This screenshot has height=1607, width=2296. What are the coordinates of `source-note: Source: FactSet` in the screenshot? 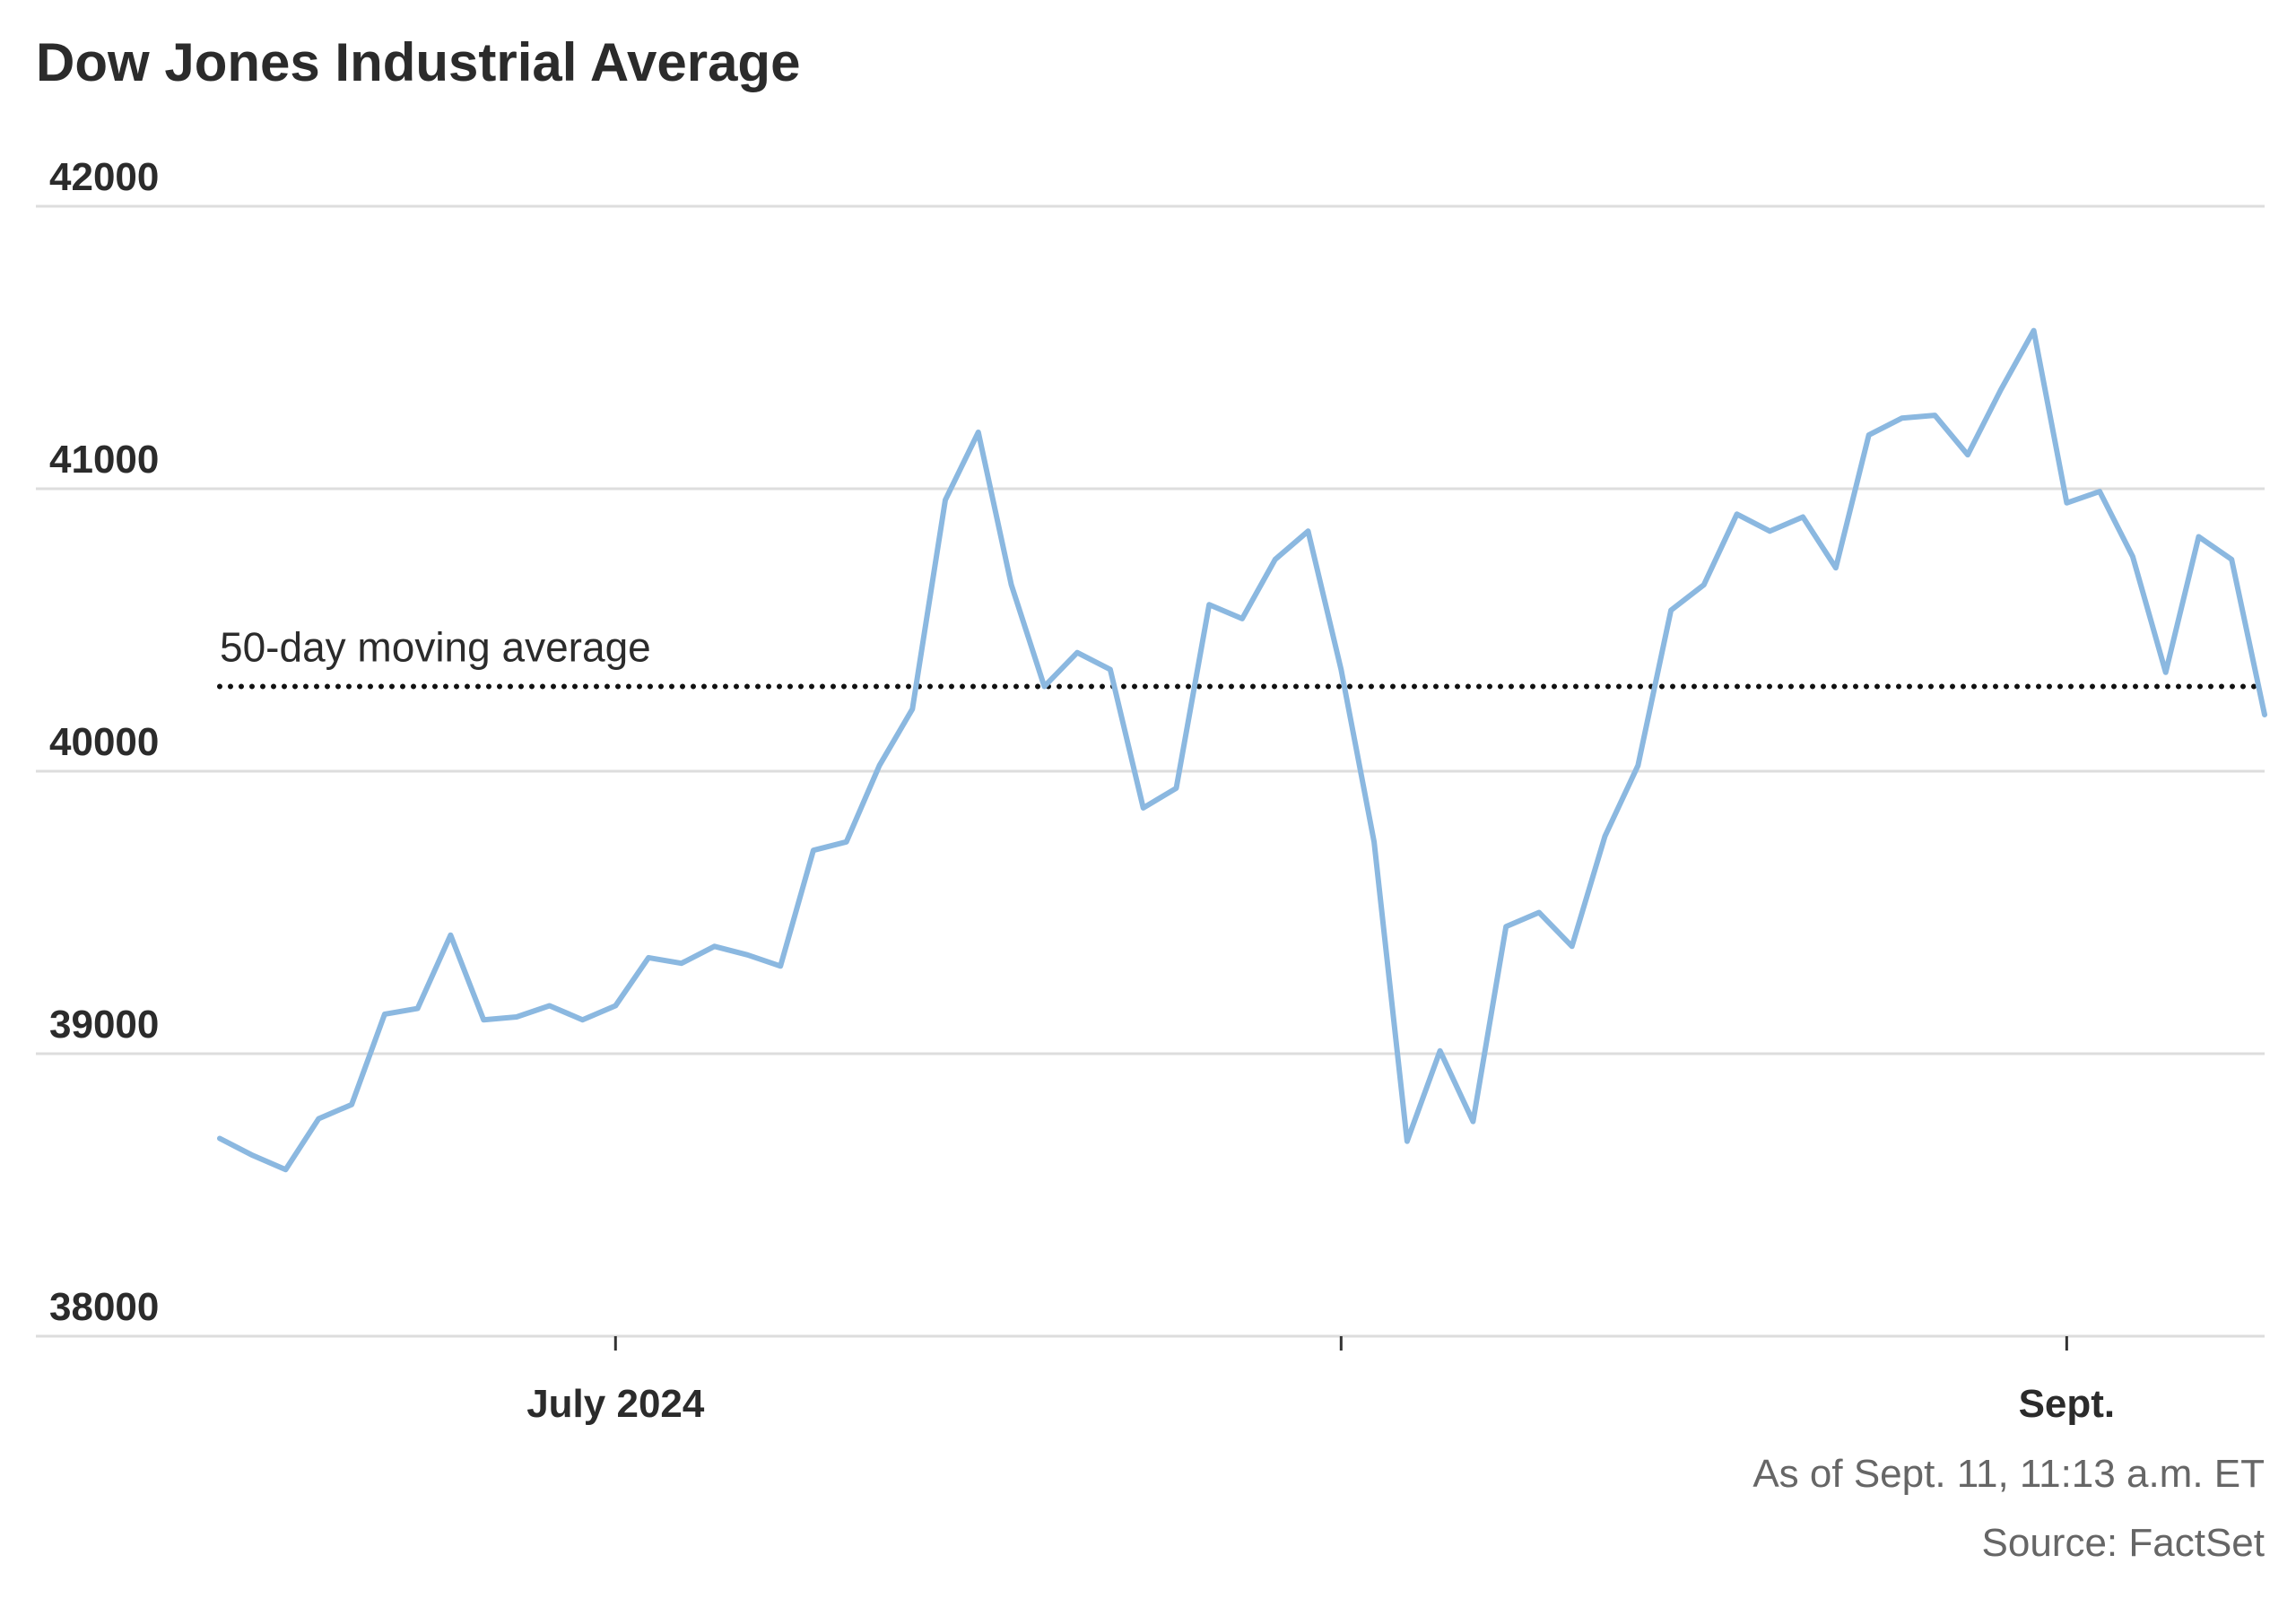 It's located at (2123, 1543).